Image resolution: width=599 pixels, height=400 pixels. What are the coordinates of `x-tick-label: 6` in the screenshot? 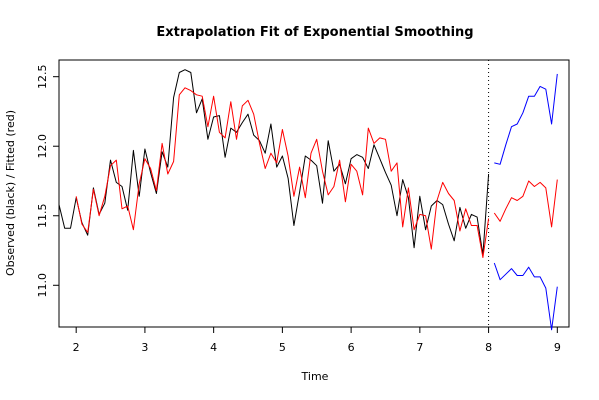 It's located at (351, 347).